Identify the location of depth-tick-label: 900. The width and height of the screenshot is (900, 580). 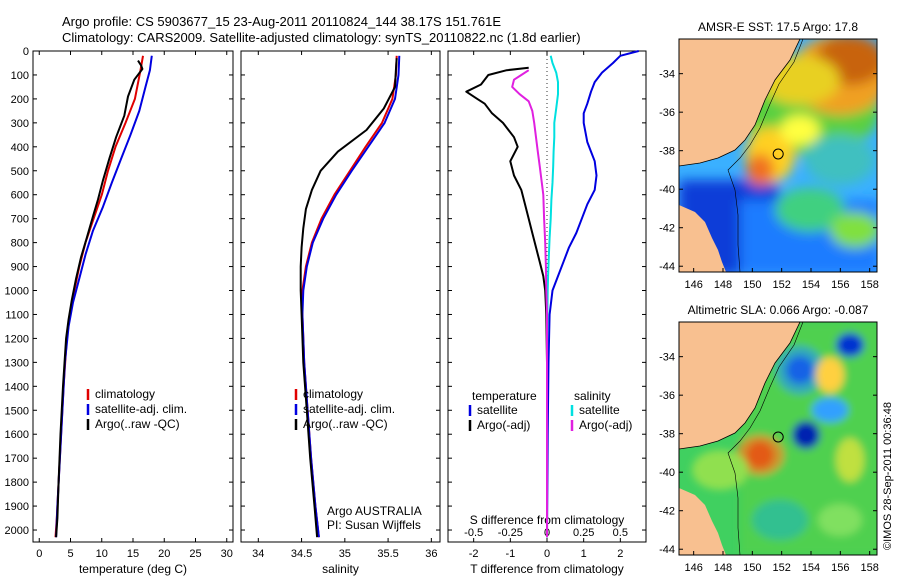
(20, 268).